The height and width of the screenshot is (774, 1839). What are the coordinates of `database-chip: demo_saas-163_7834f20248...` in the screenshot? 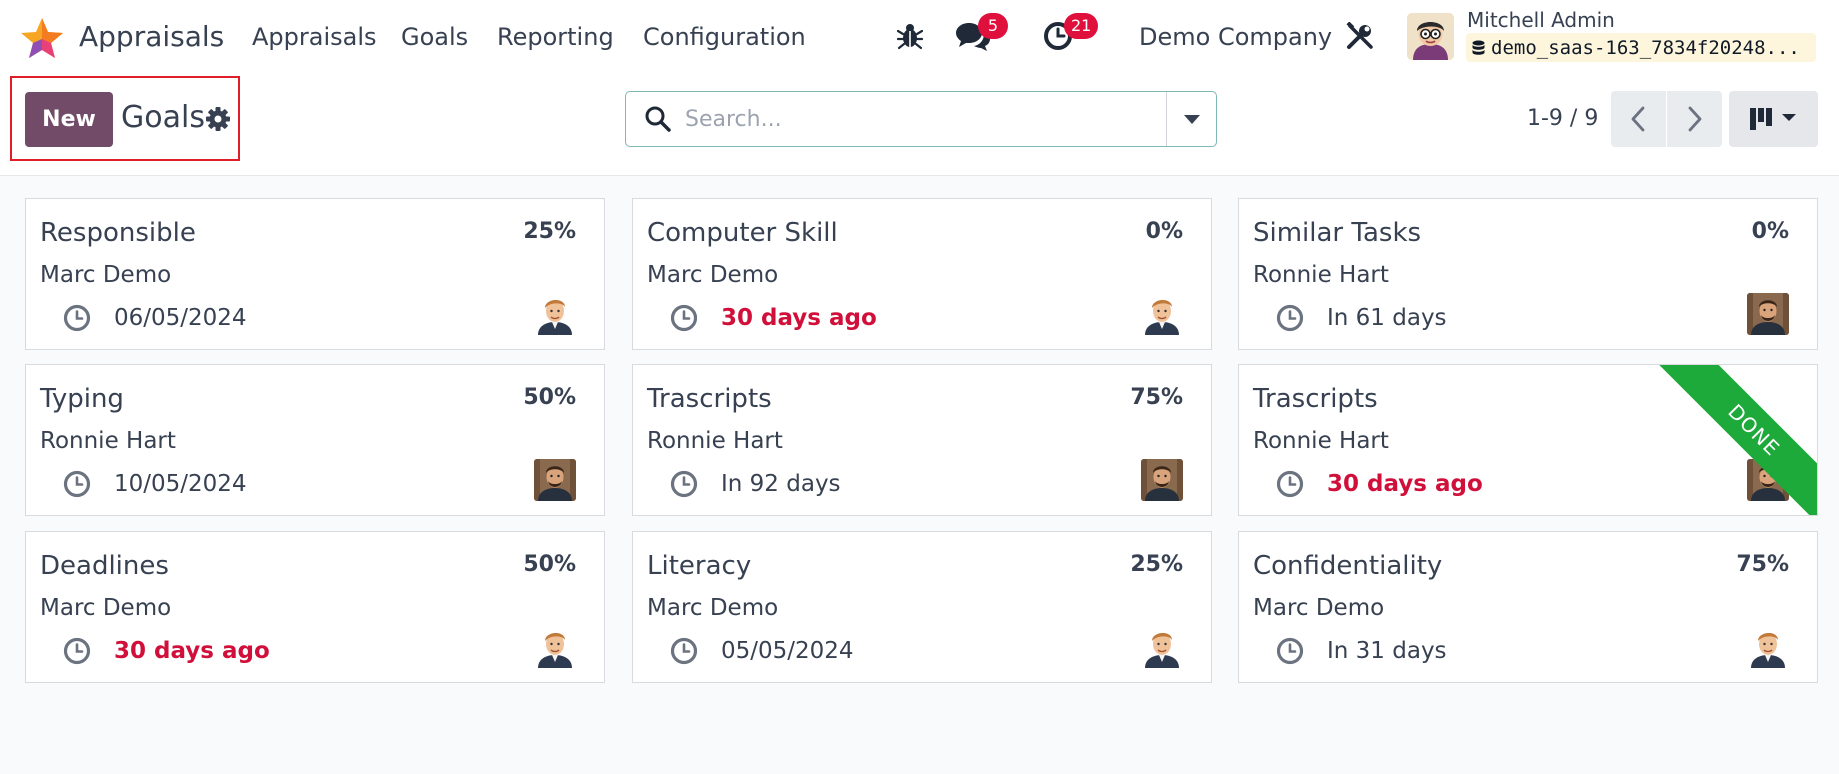 It's located at (1641, 47).